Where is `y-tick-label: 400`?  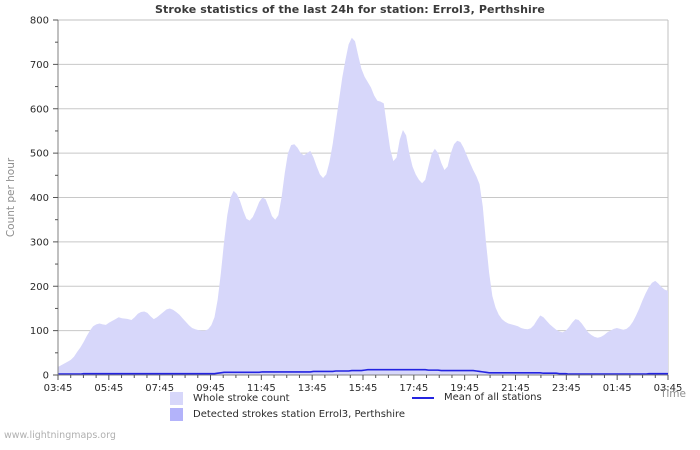 y-tick-label: 400 is located at coordinates (39, 198).